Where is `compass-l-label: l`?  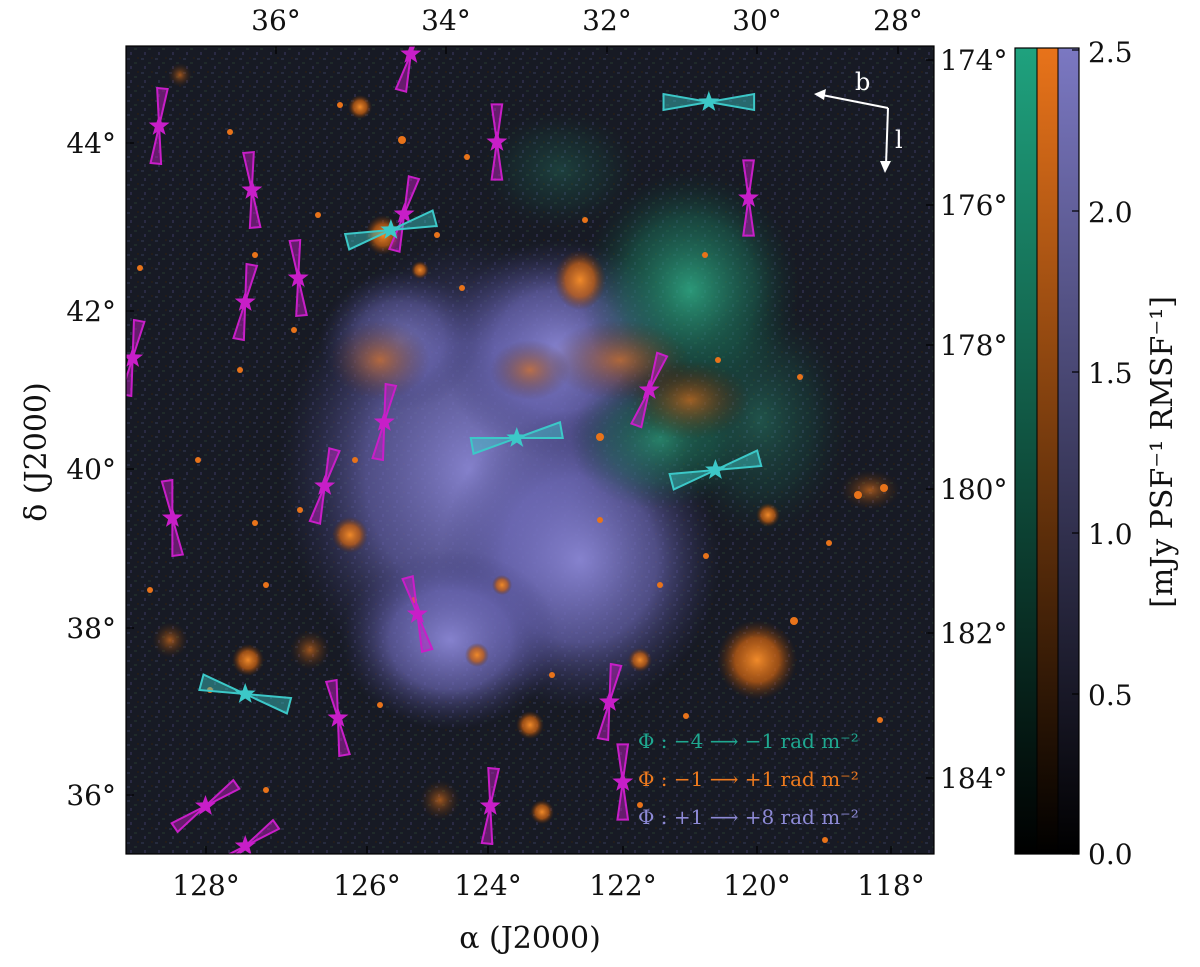
compass-l-label: l is located at coordinates (899, 140).